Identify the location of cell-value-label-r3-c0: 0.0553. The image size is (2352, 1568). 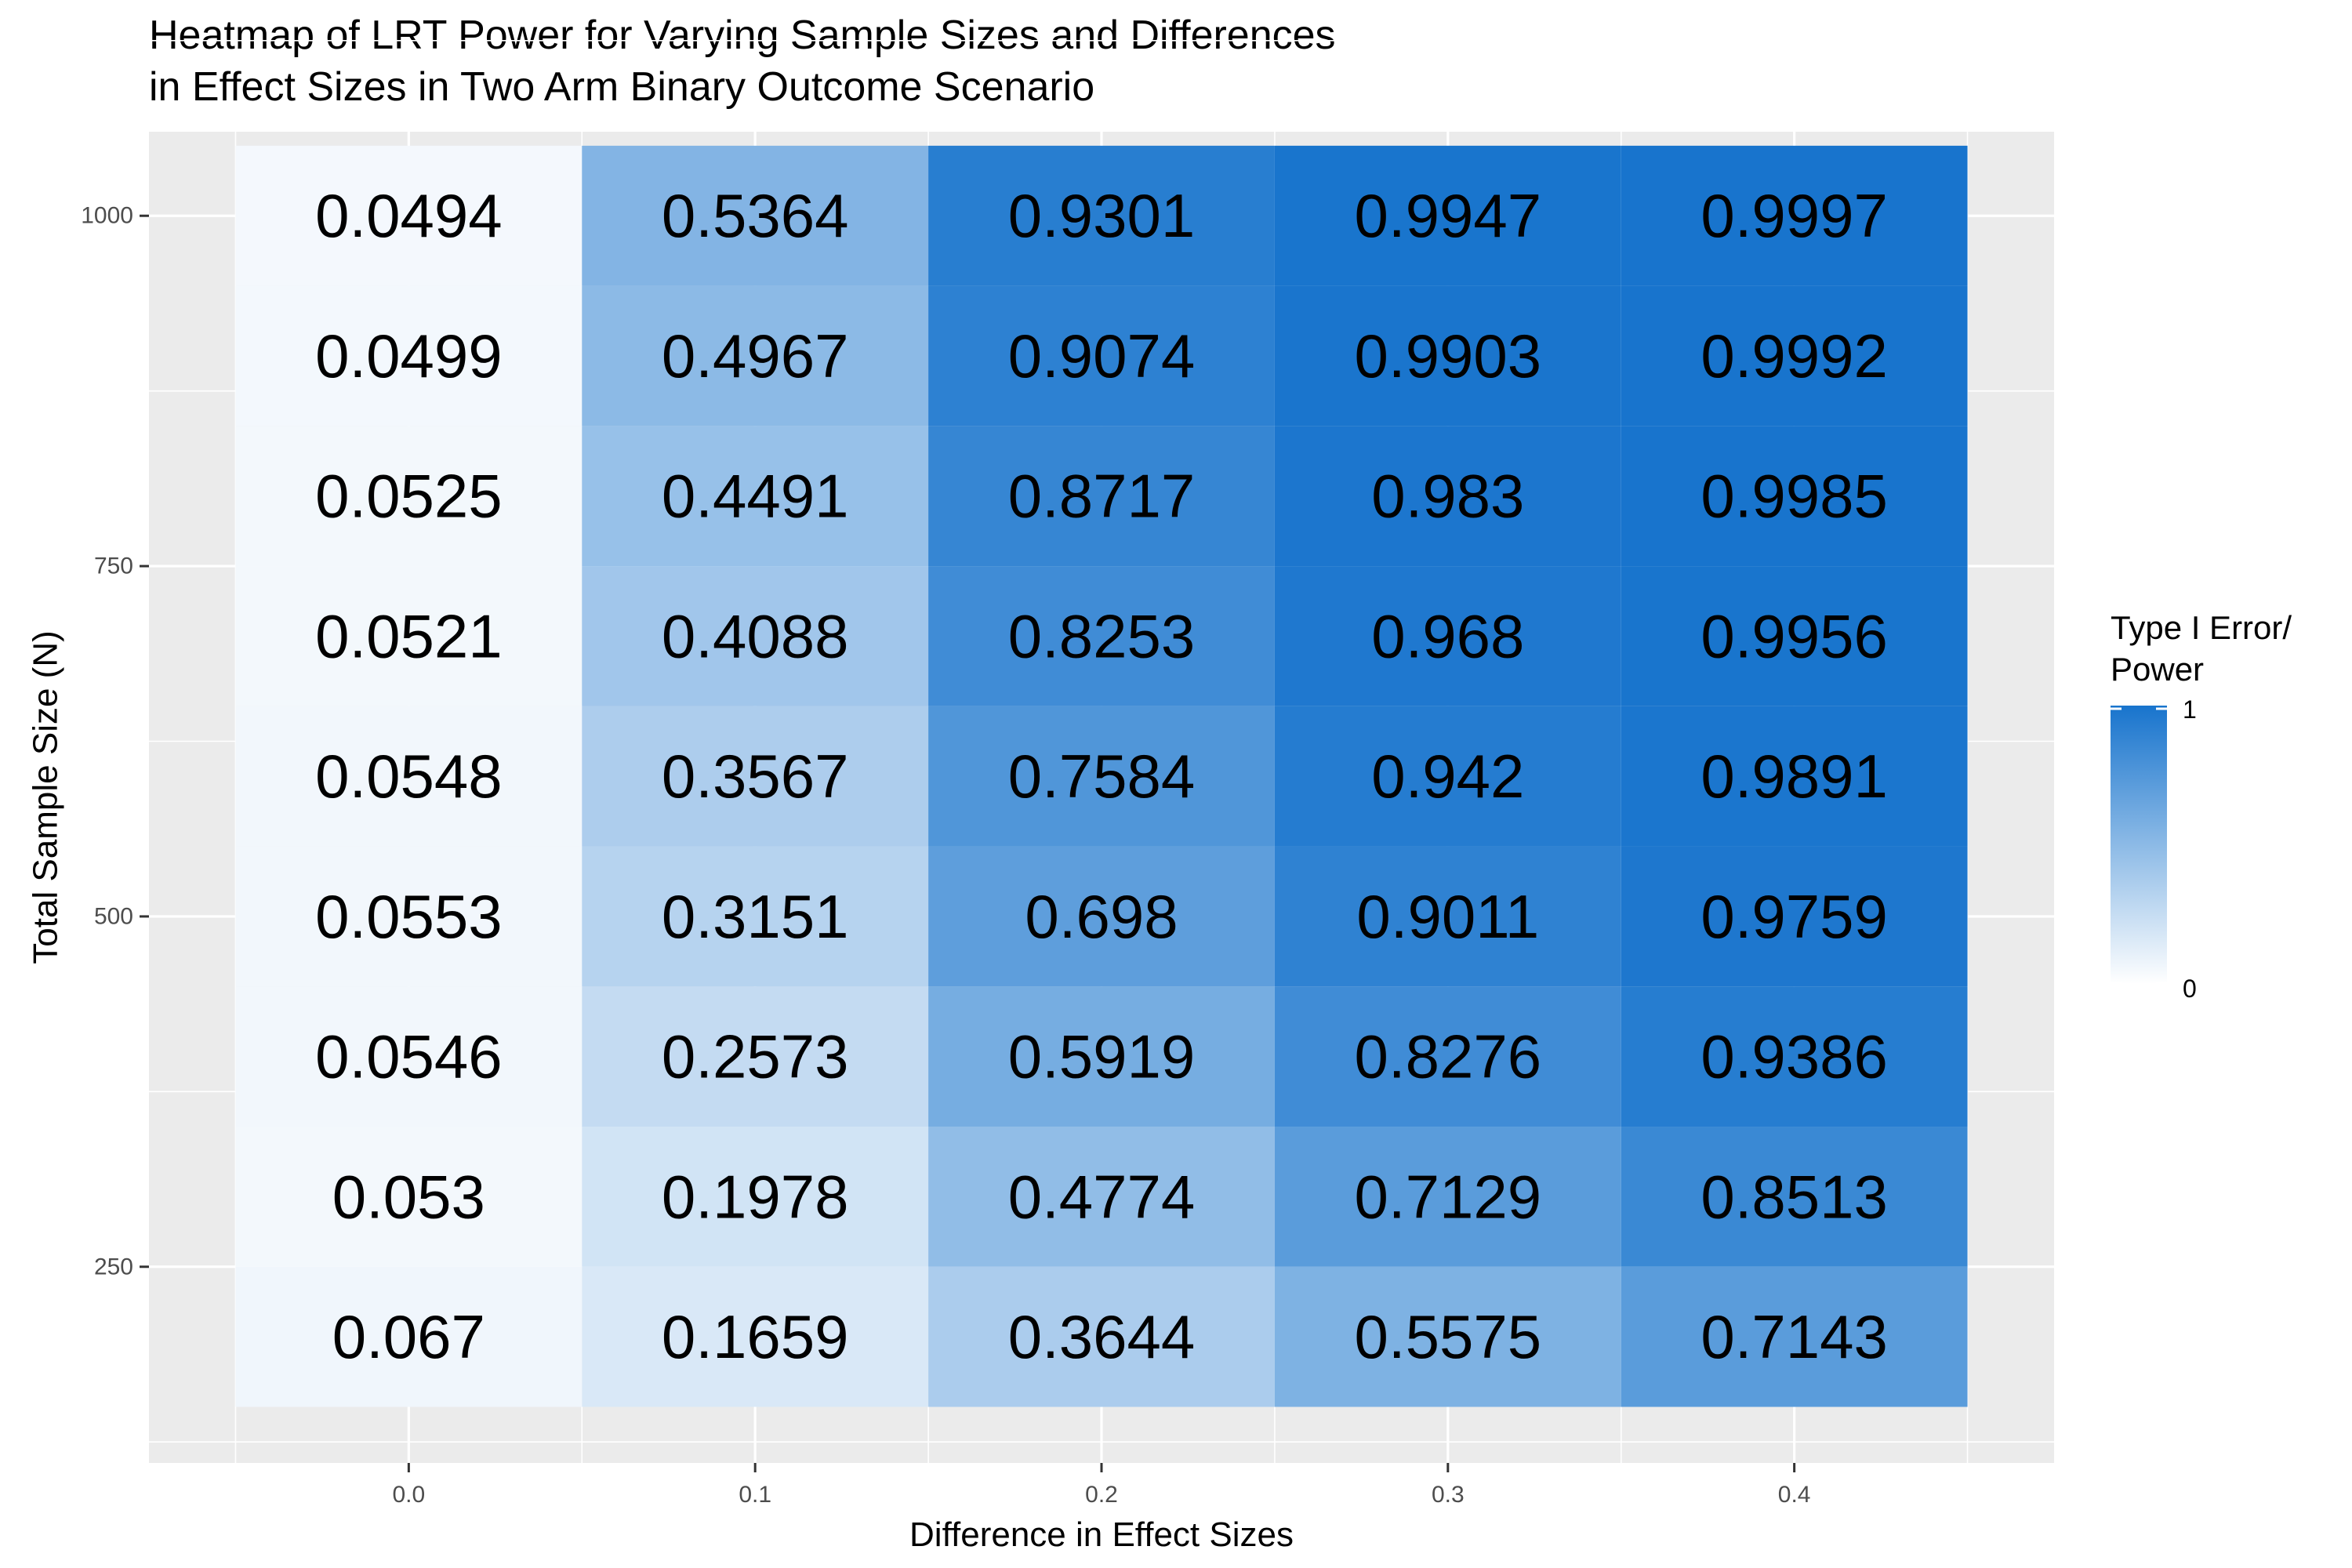
(409, 917).